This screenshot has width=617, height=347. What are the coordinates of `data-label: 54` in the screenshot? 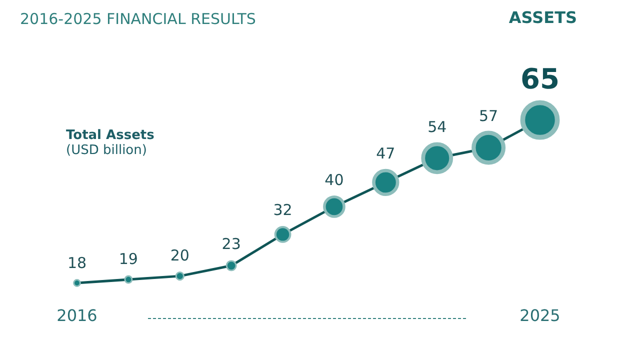 It's located at (437, 127).